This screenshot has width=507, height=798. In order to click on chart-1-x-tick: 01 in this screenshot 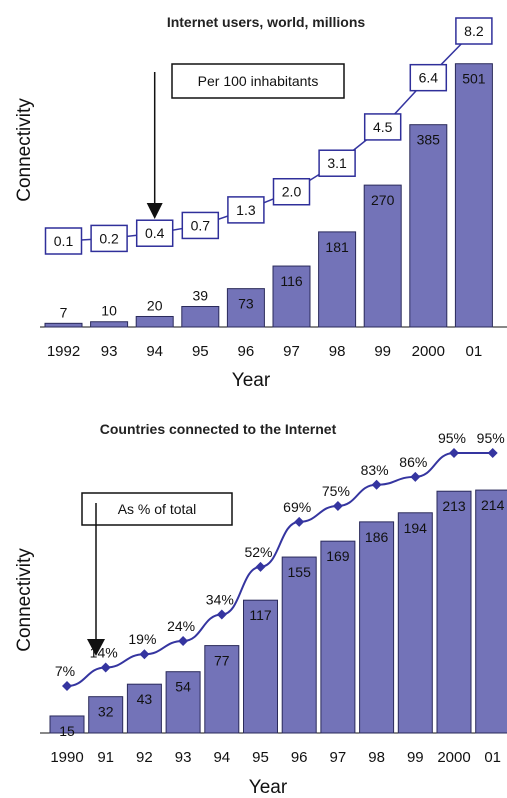, I will do `click(474, 351)`.